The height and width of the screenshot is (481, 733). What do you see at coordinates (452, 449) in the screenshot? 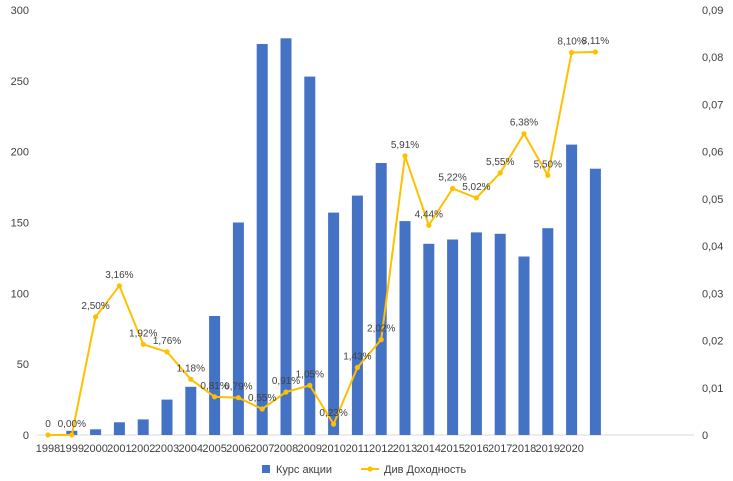
I see `x-tick-label: 2015` at bounding box center [452, 449].